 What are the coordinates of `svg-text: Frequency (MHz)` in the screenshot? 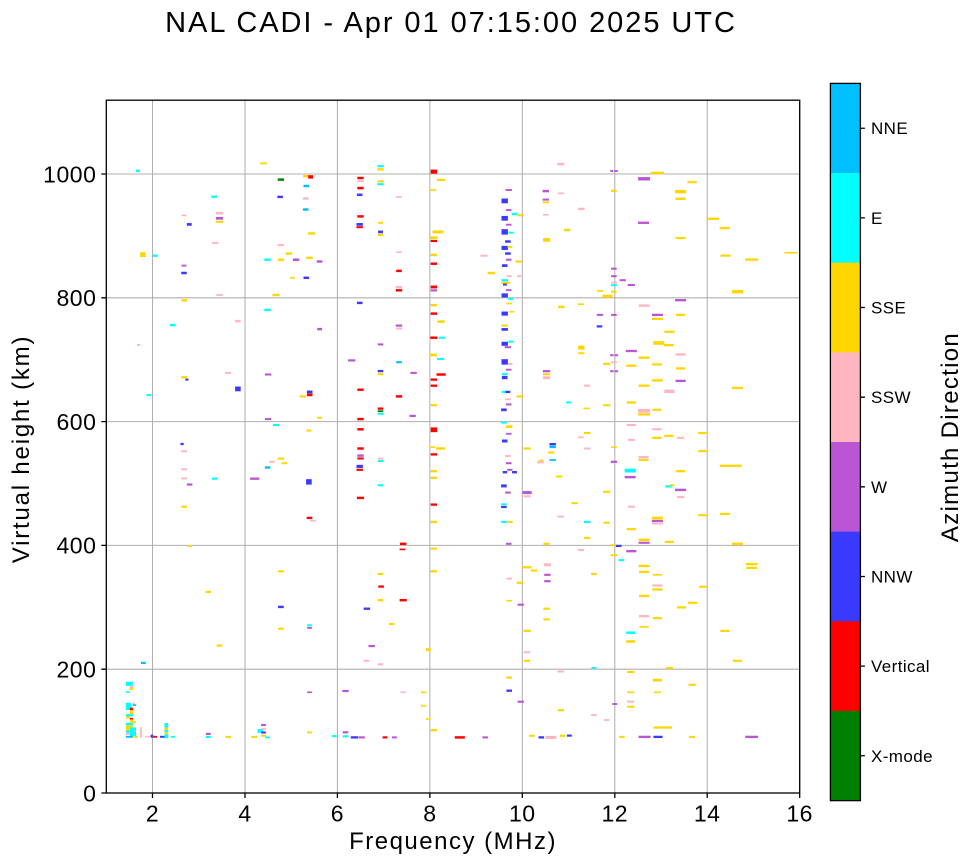 It's located at (453, 841).